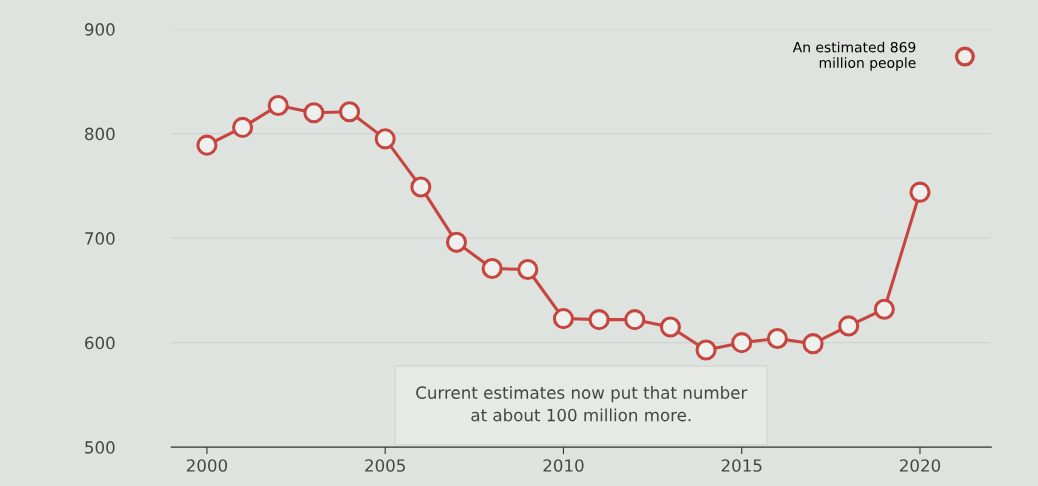 Image resolution: width=1038 pixels, height=486 pixels. Describe the element at coordinates (741, 465) in the screenshot. I see `x-tick-label: 2015` at that location.